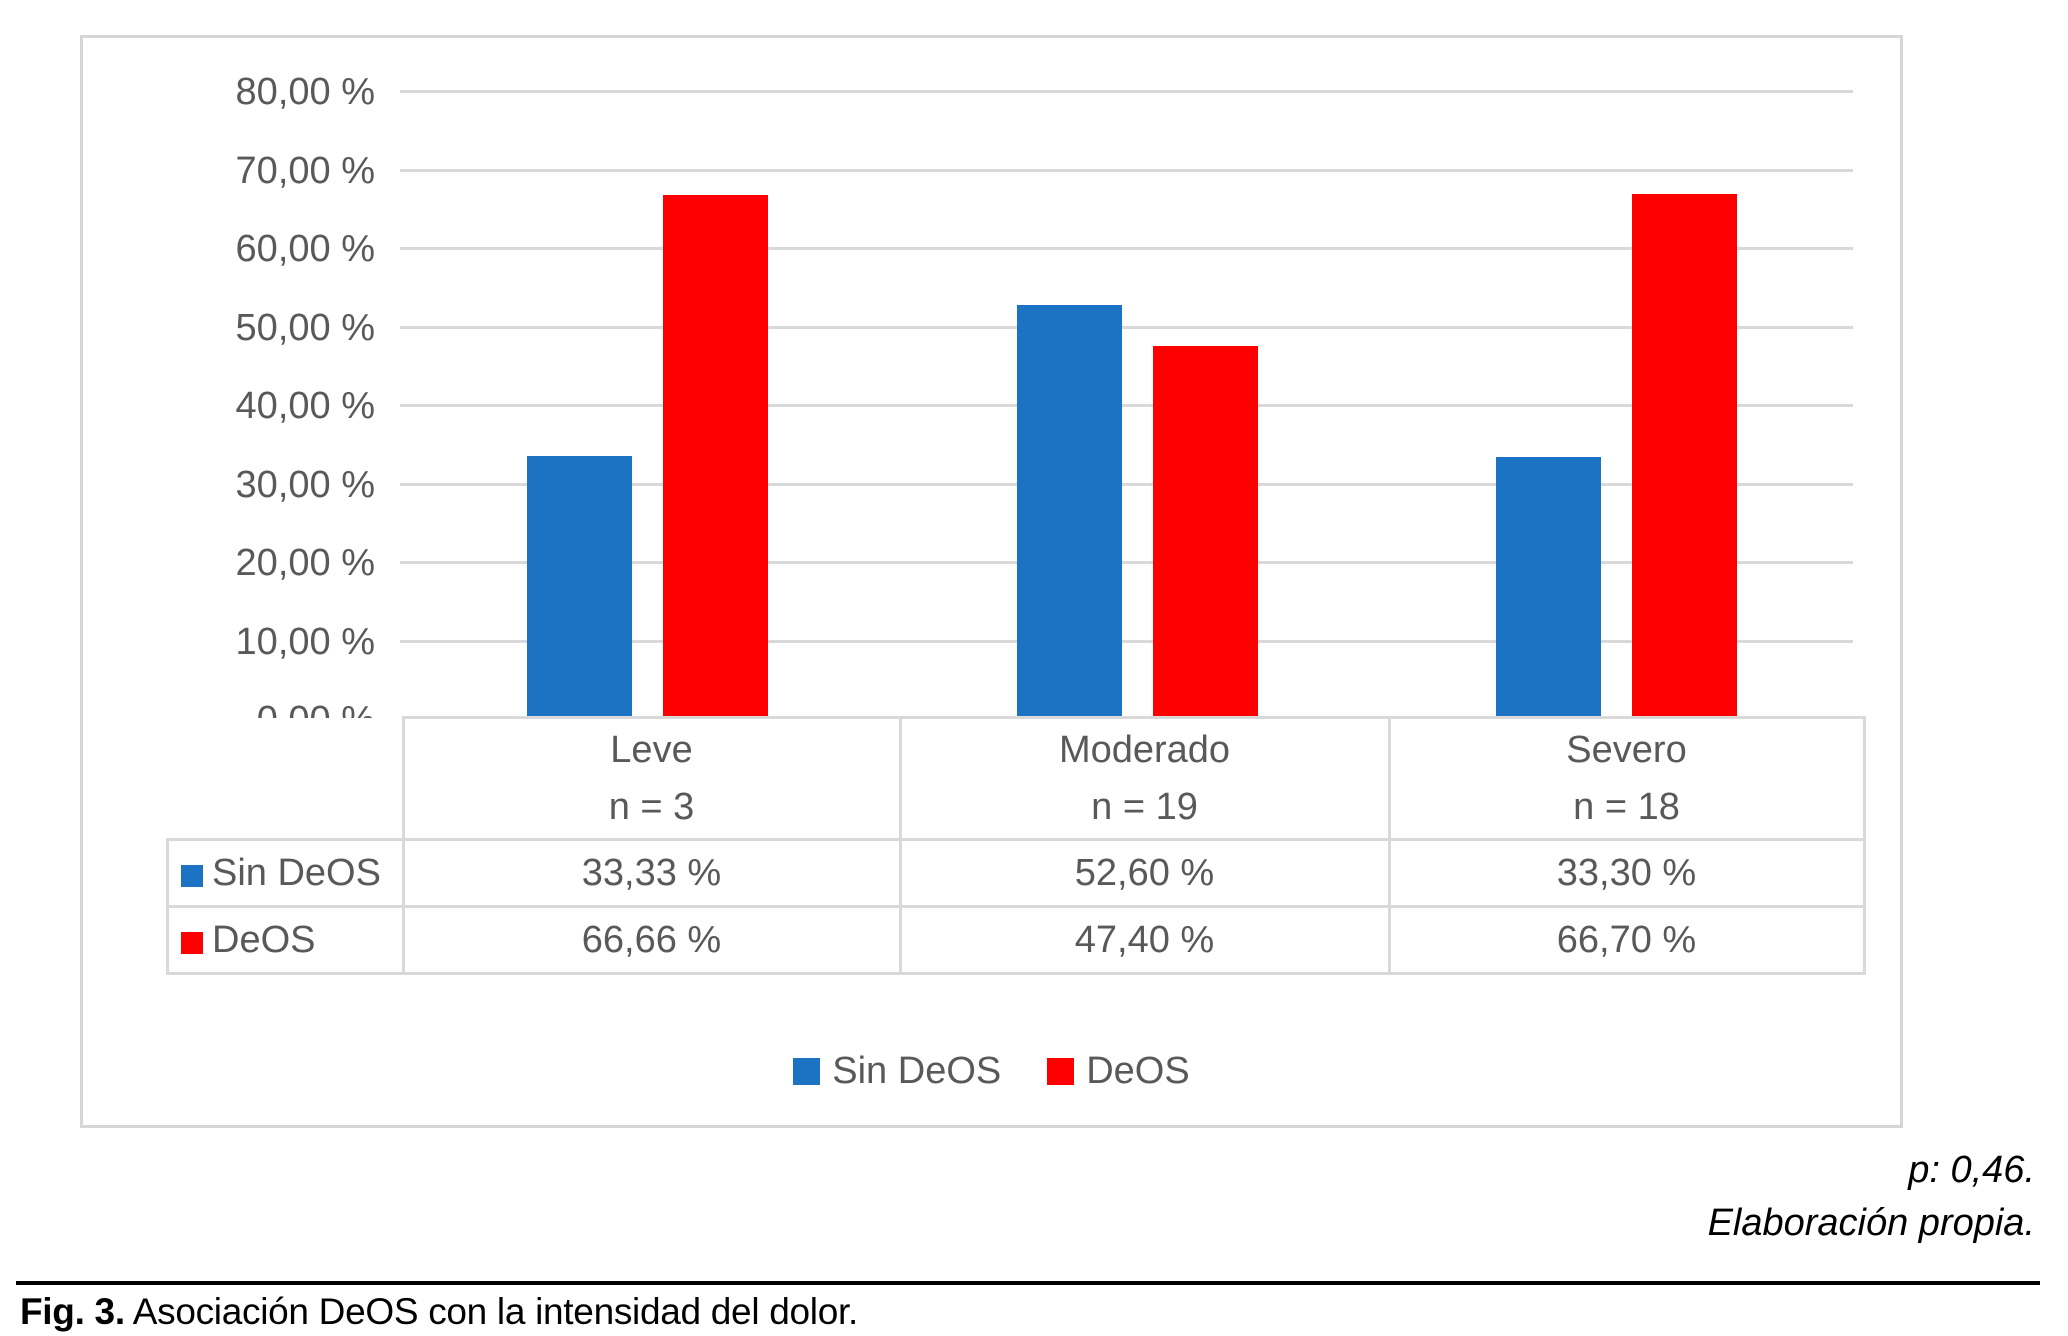  Describe the element at coordinates (1871, 1223) in the screenshot. I see `source-note: Elaboración propia.` at that location.